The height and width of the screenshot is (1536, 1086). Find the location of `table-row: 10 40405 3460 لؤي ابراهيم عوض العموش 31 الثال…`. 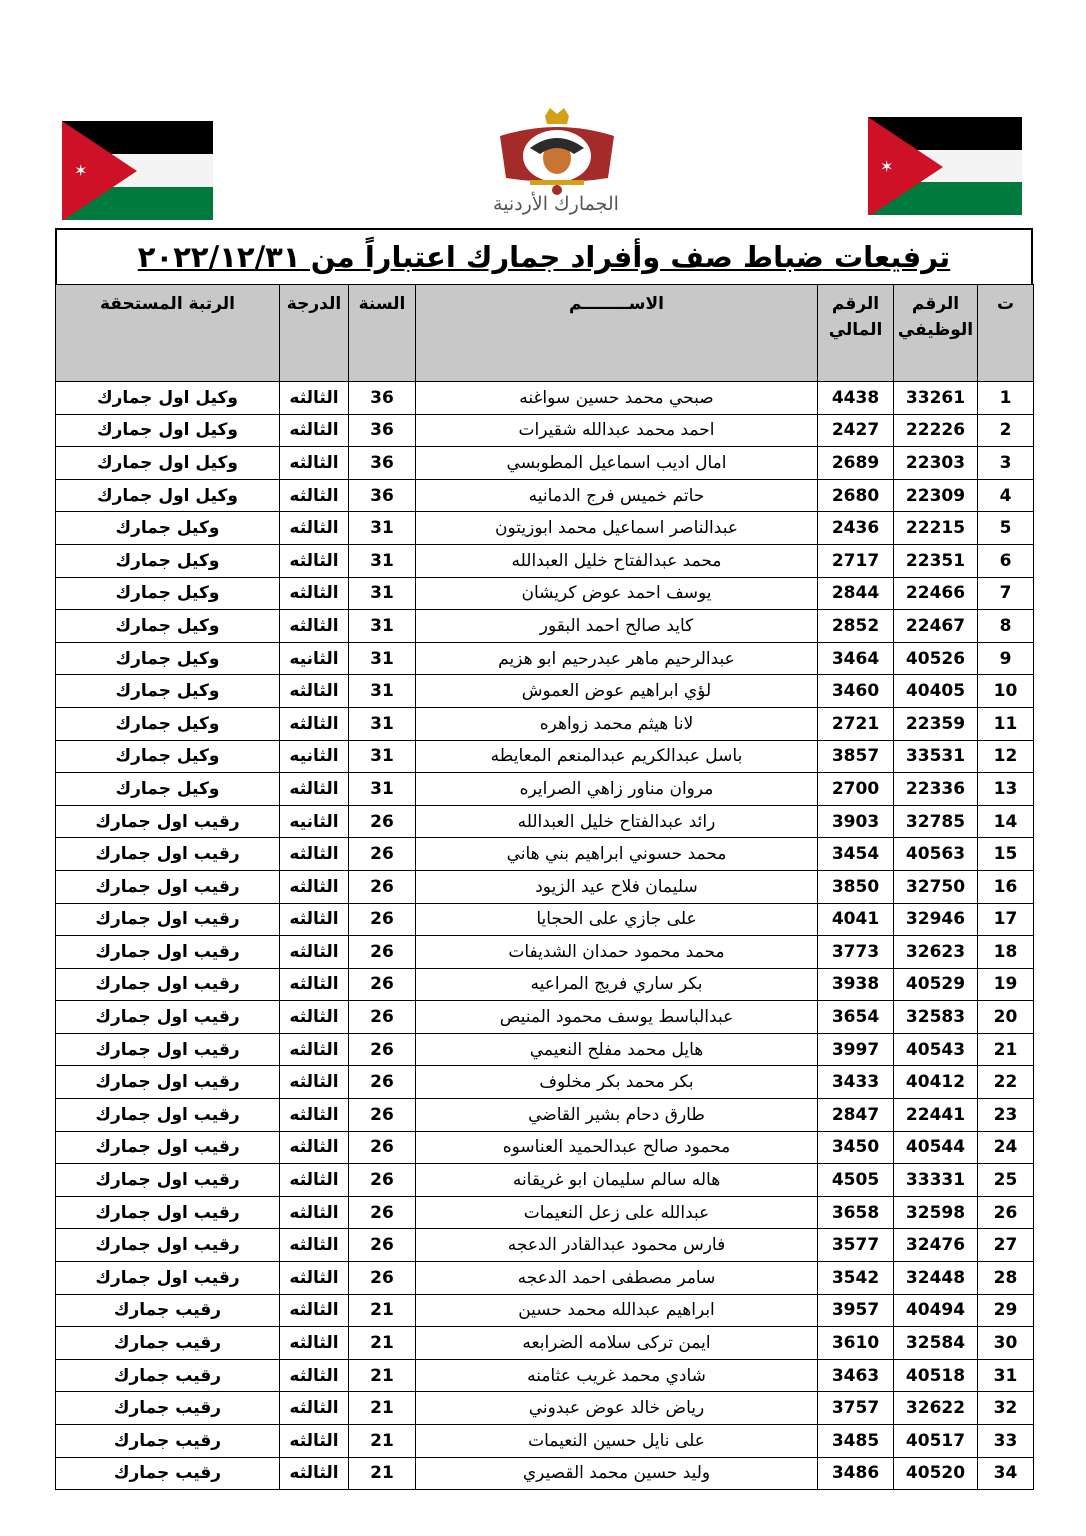

table-row: 10 40405 3460 لؤي ابراهيم عوض العموش 31 الثال… is located at coordinates (544, 691).